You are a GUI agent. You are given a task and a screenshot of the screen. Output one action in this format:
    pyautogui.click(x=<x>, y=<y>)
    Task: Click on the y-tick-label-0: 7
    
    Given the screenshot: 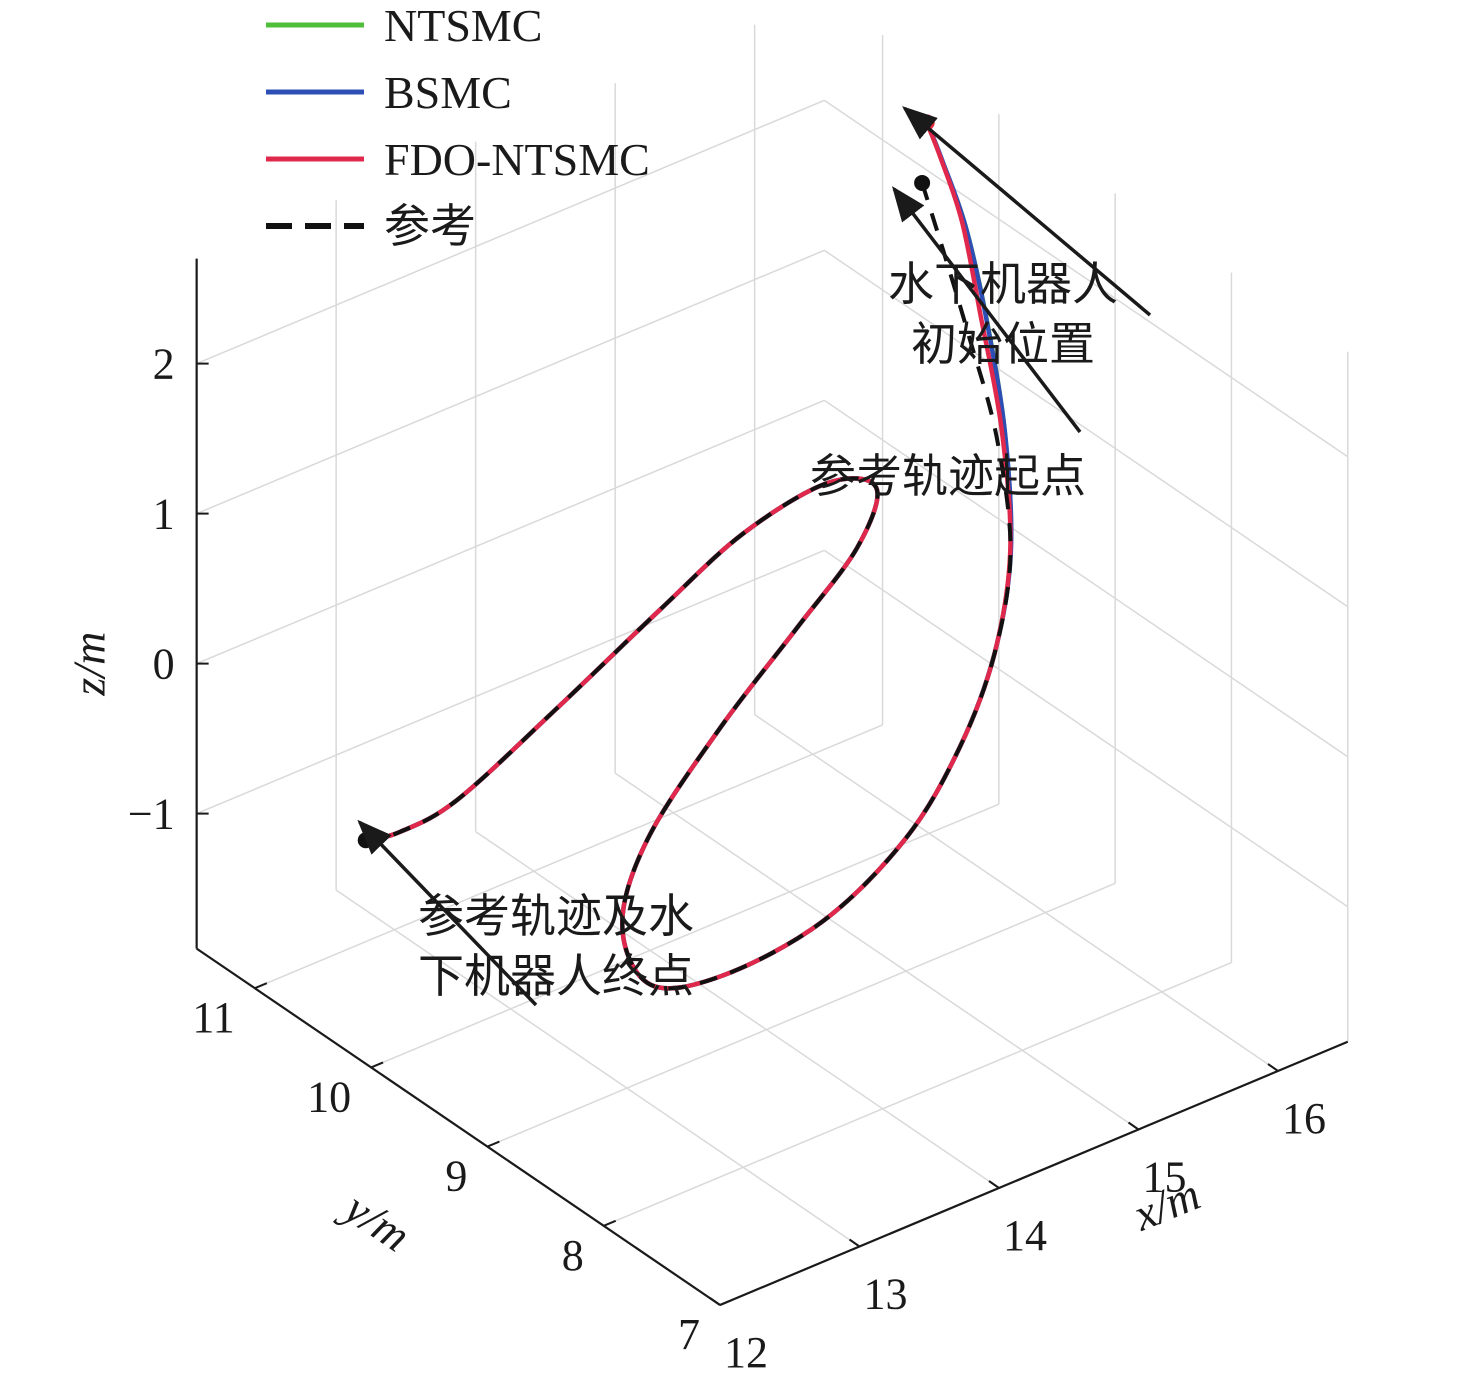 What is the action you would take?
    pyautogui.click(x=689, y=1334)
    